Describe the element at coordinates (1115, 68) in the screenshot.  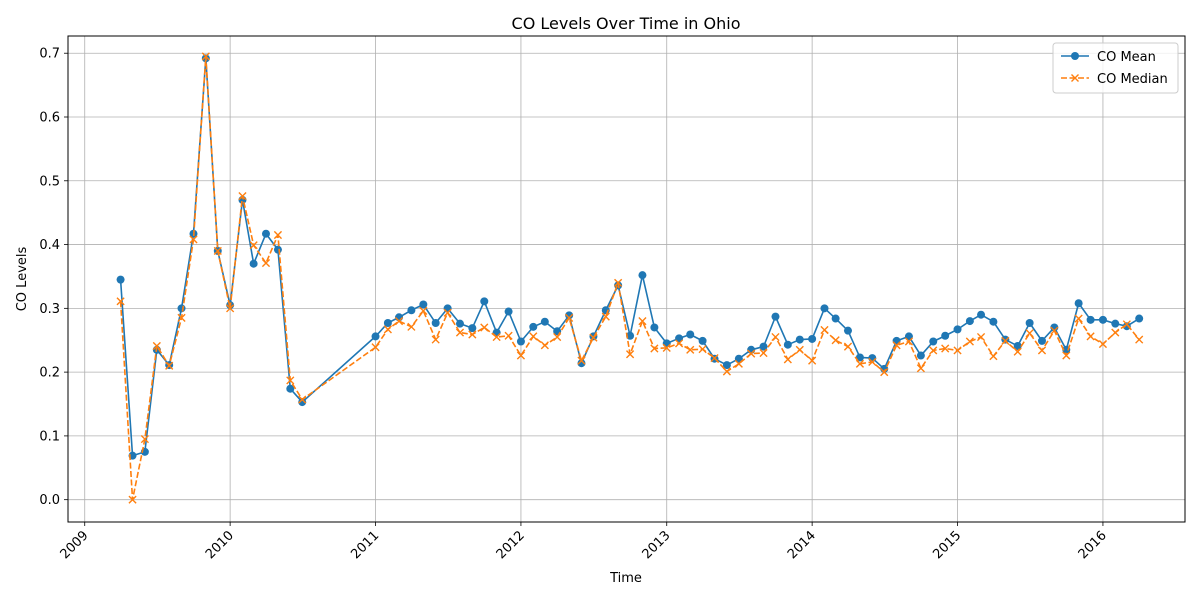
I see `legend: CO Mean CO Median` at that location.